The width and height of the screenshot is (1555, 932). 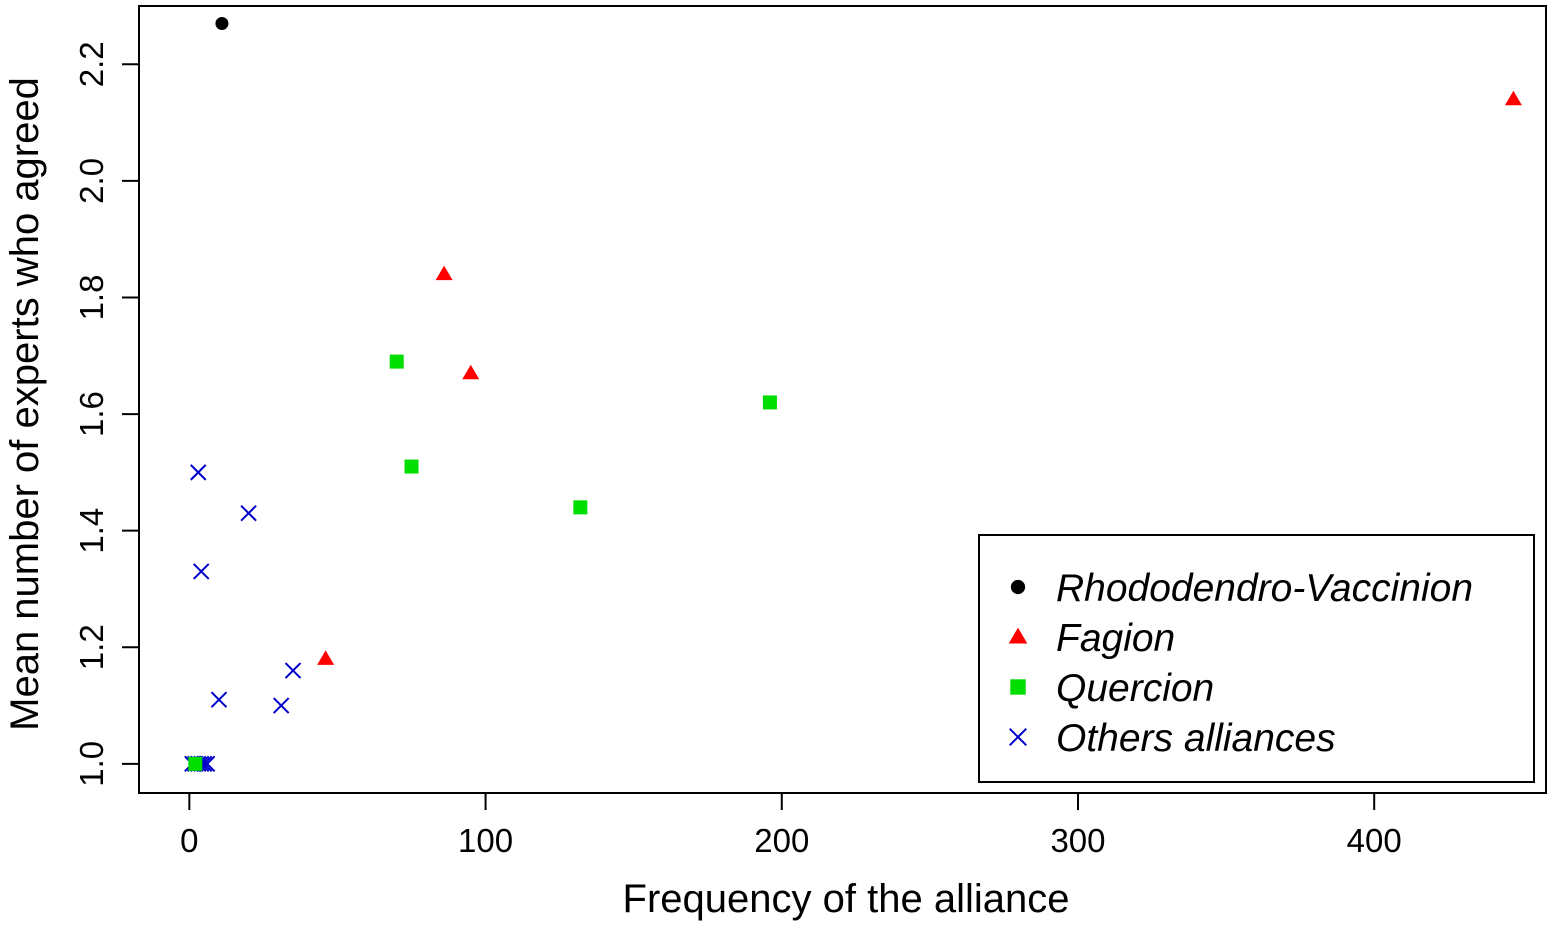 I want to click on y-tick-label-6: 2.2, so click(x=91, y=64).